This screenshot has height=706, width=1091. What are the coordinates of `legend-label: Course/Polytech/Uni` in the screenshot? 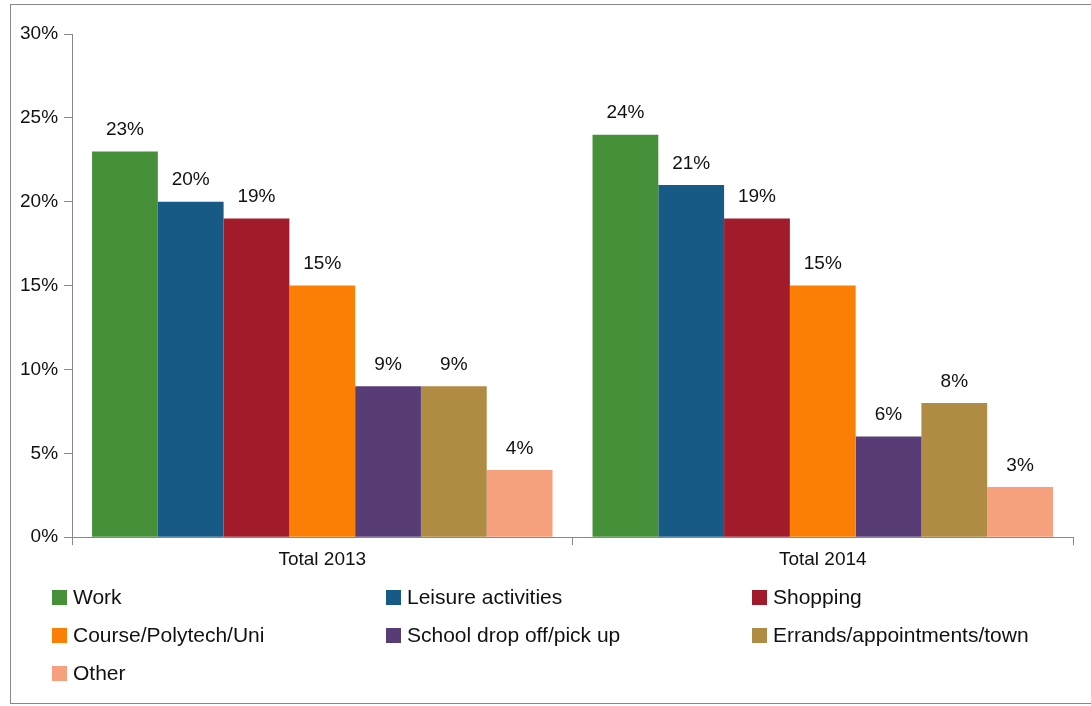 It's located at (169, 635).